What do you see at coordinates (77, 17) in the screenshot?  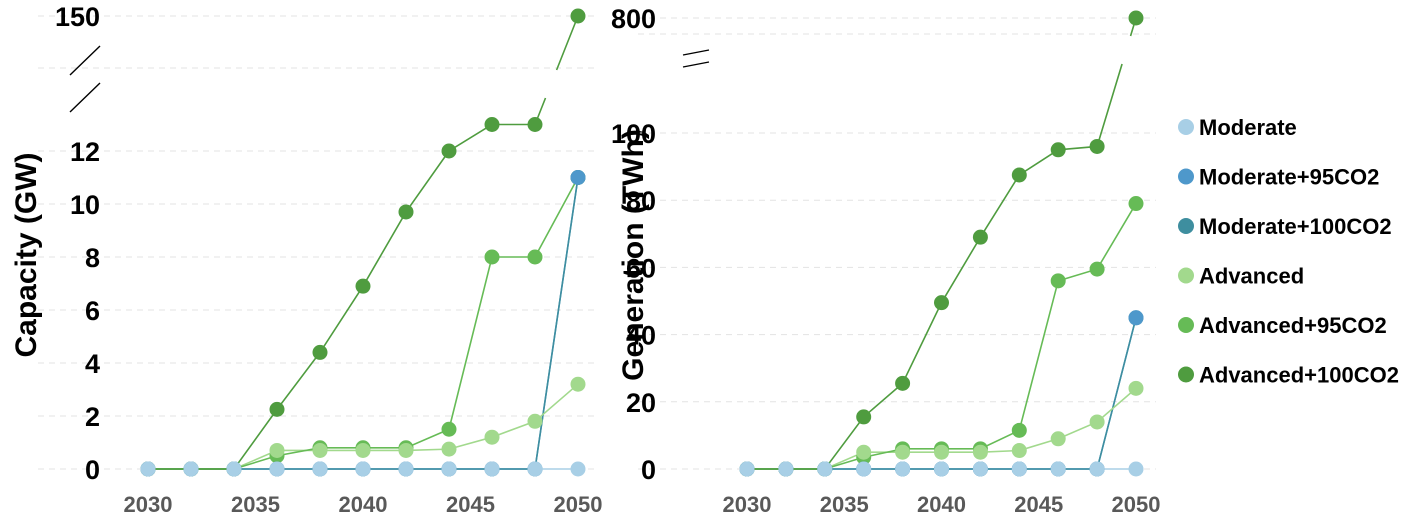 I see `capacity-y-tick-label: 150` at bounding box center [77, 17].